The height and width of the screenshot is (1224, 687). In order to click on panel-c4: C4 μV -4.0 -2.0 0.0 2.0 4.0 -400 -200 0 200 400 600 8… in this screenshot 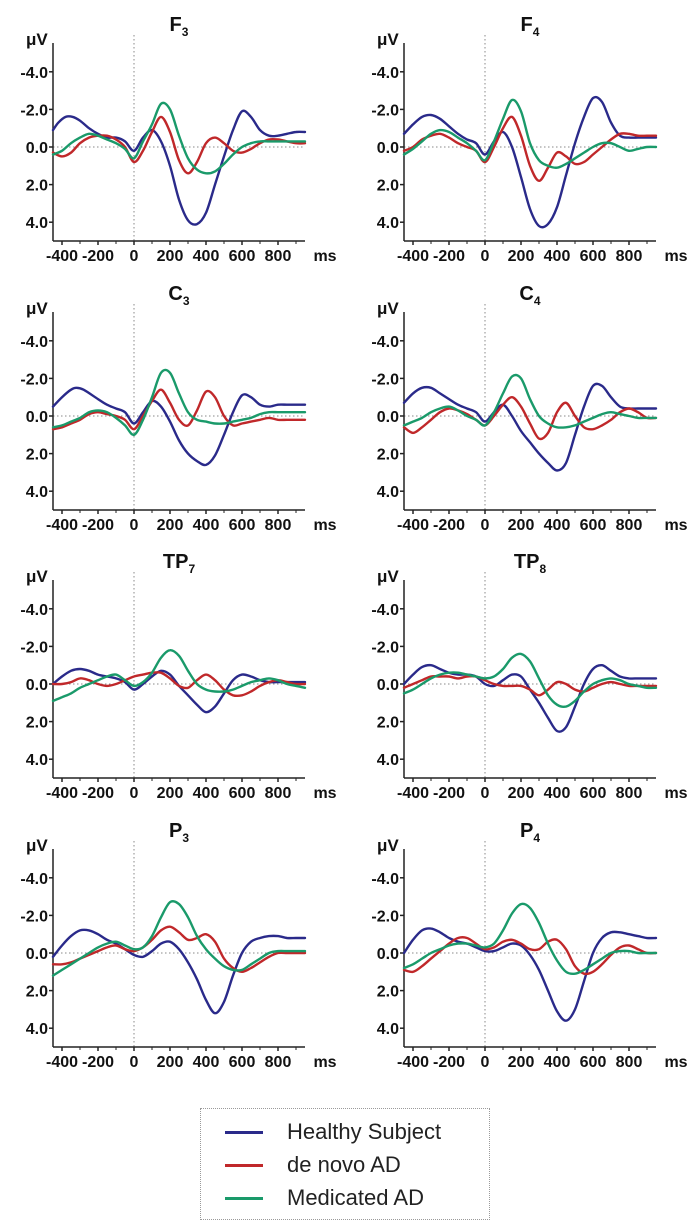, I will do `click(529, 408)`.